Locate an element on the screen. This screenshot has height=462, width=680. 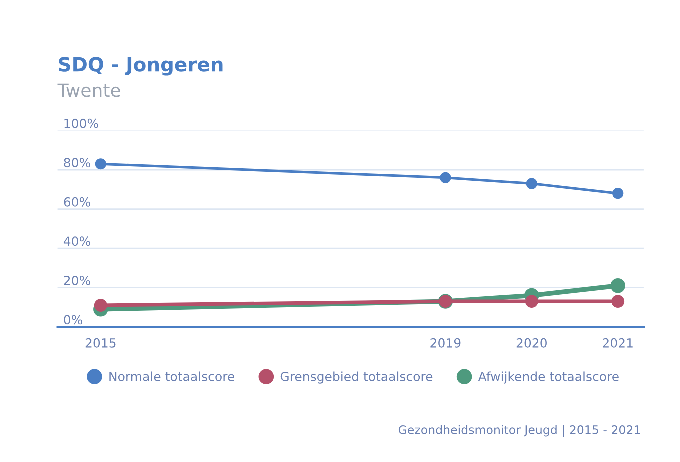
y-tick-label: 20% is located at coordinates (77, 281).